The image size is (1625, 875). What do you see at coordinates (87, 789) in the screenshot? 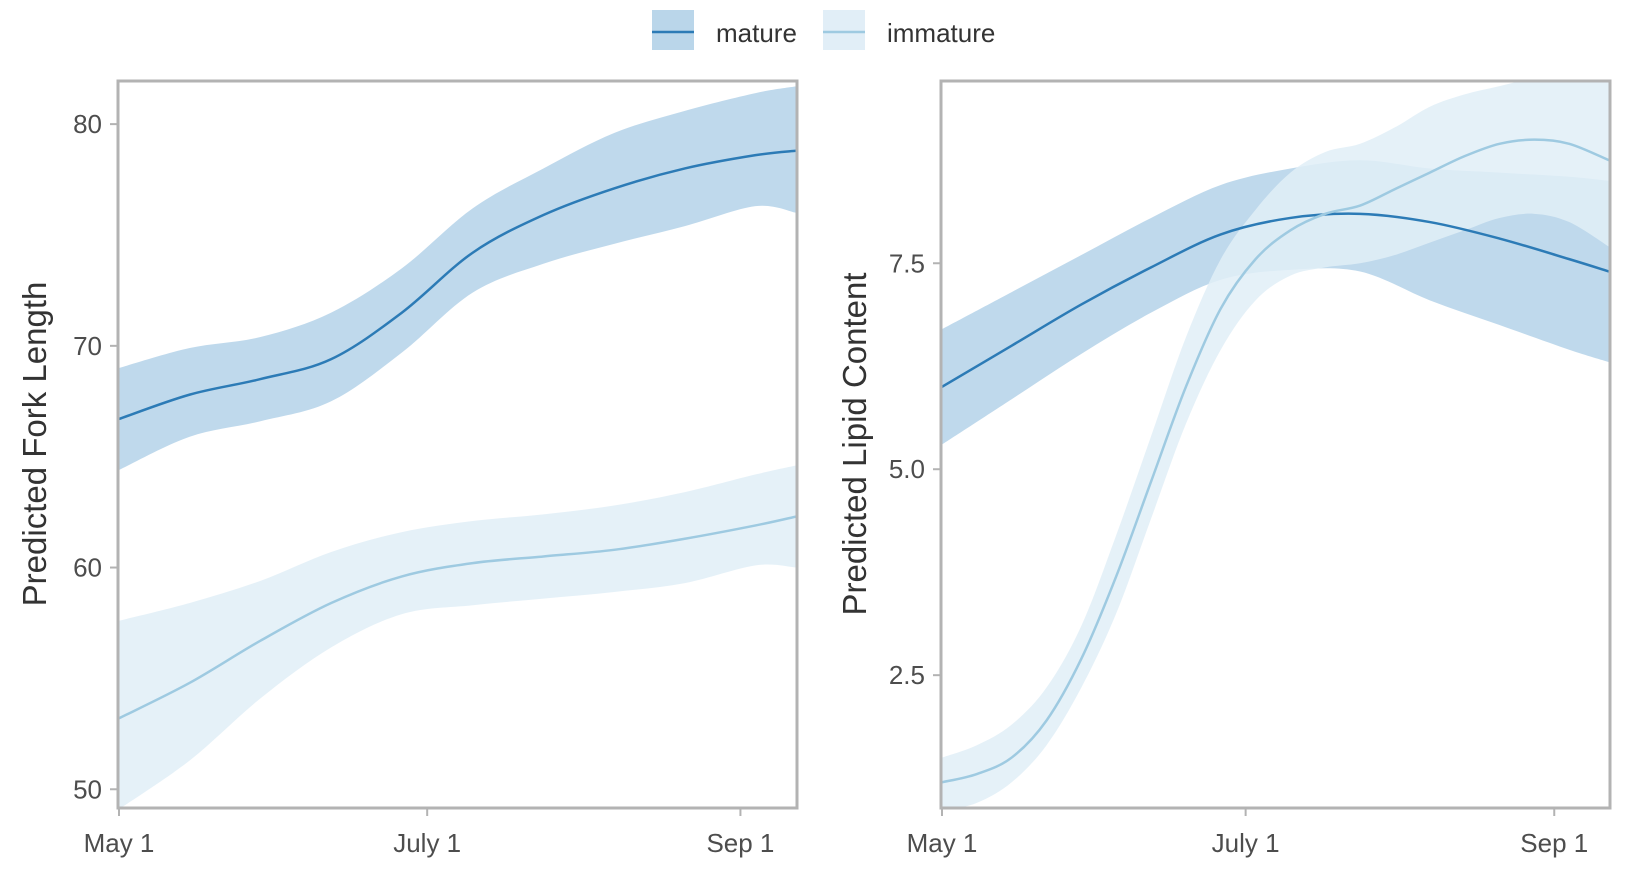
I see `y-tick-label: 50` at bounding box center [87, 789].